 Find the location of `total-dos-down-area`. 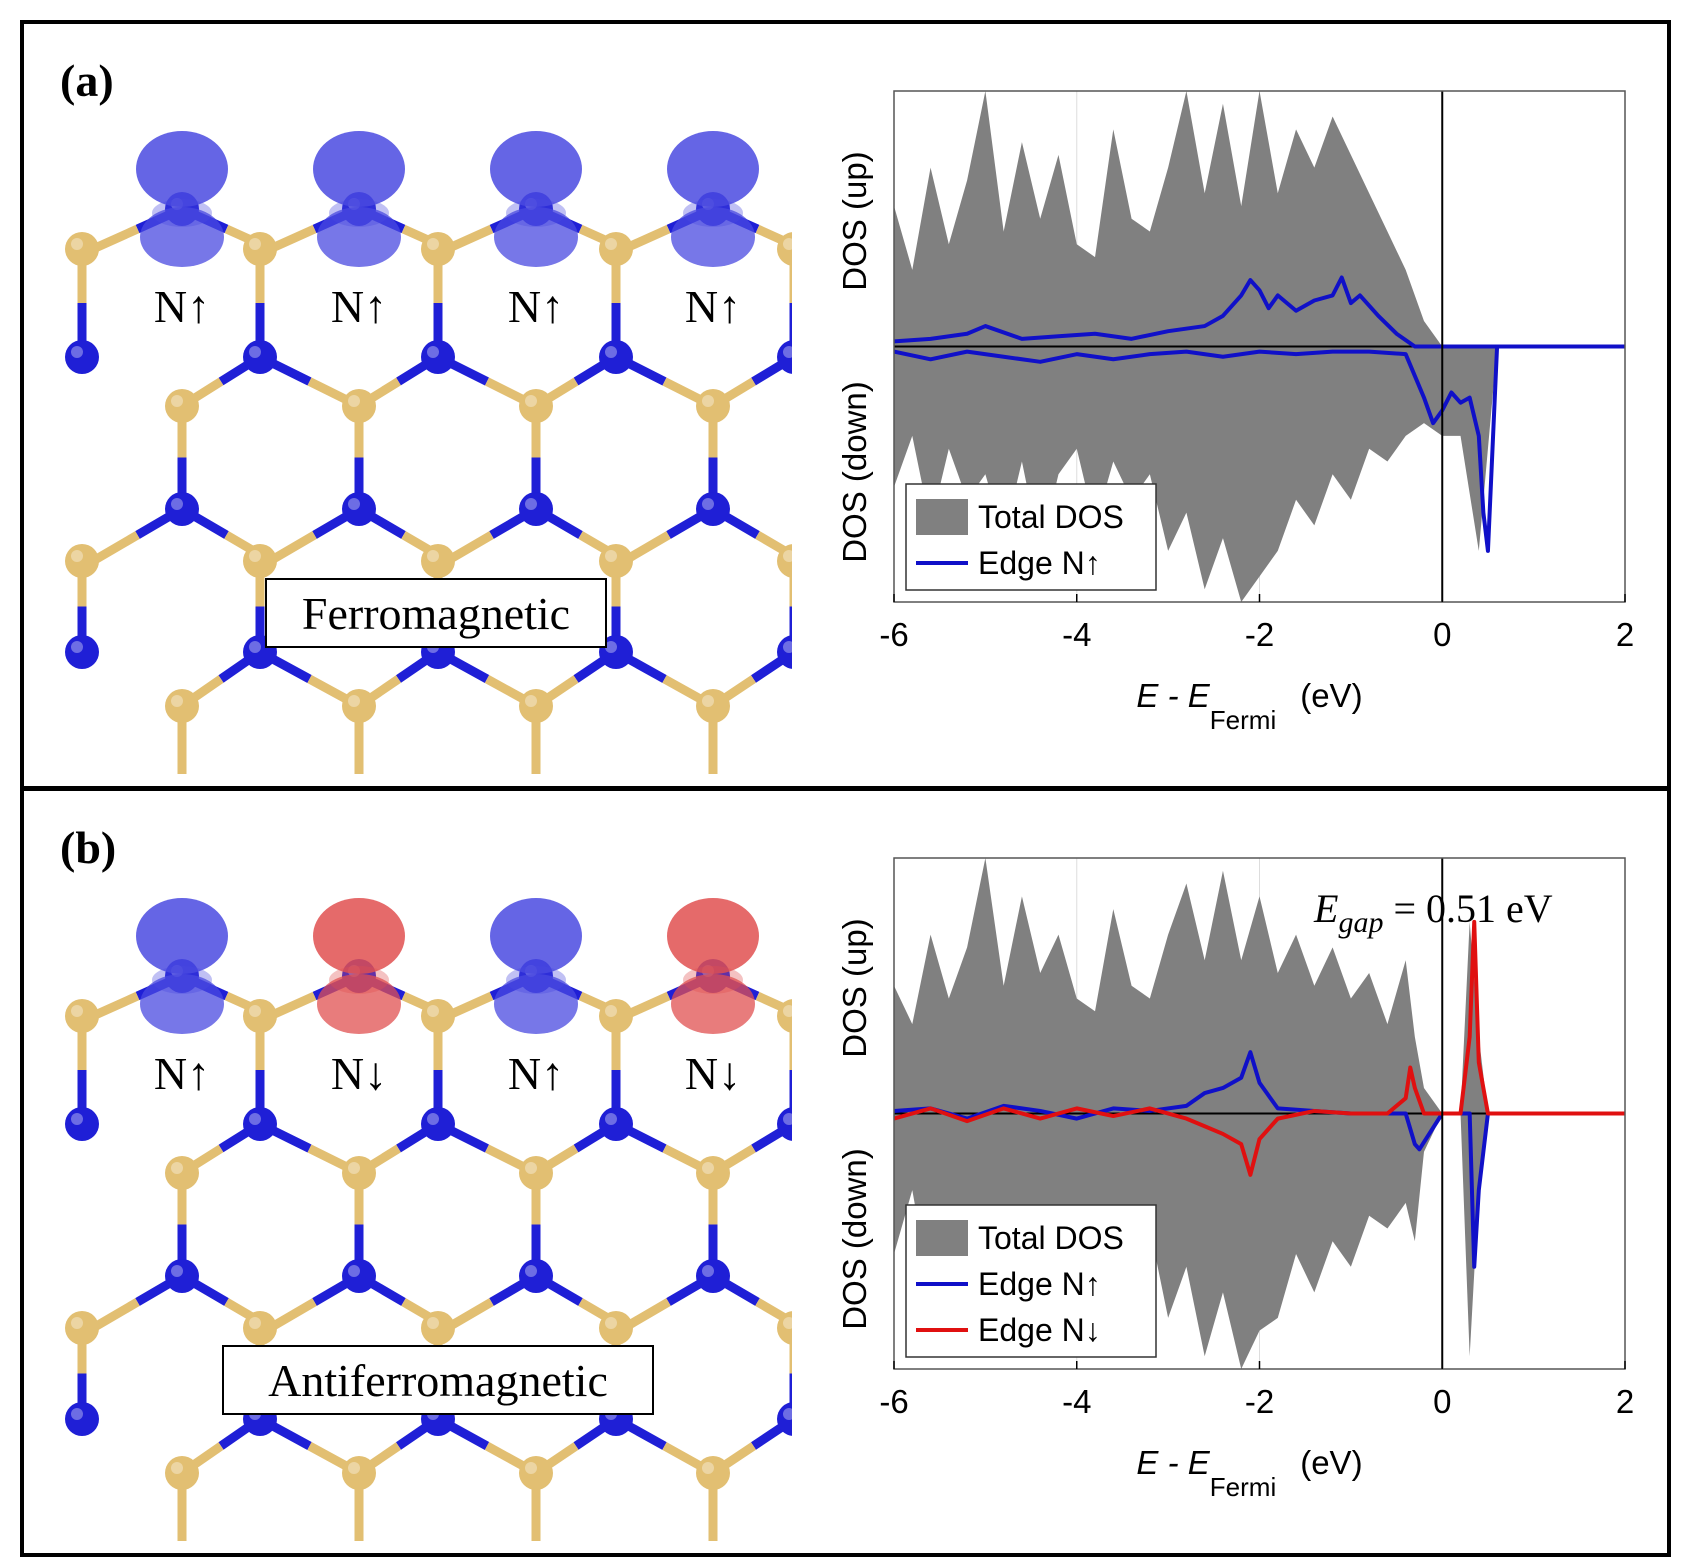

total-dos-down-area is located at coordinates (1259, 1241).